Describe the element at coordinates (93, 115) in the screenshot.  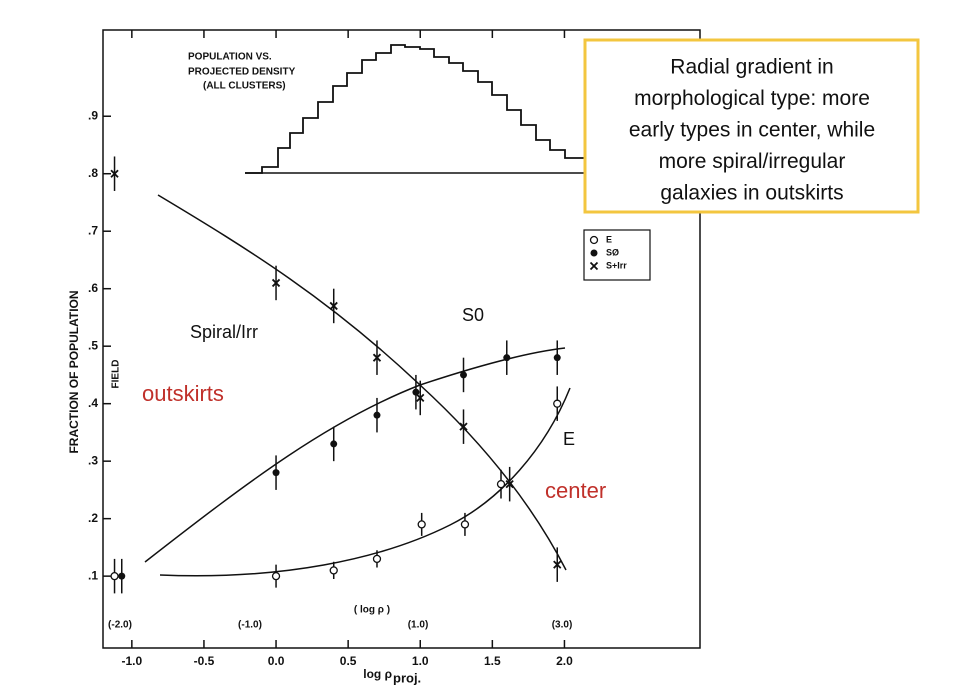
I see `y-tick-label: .9` at that location.